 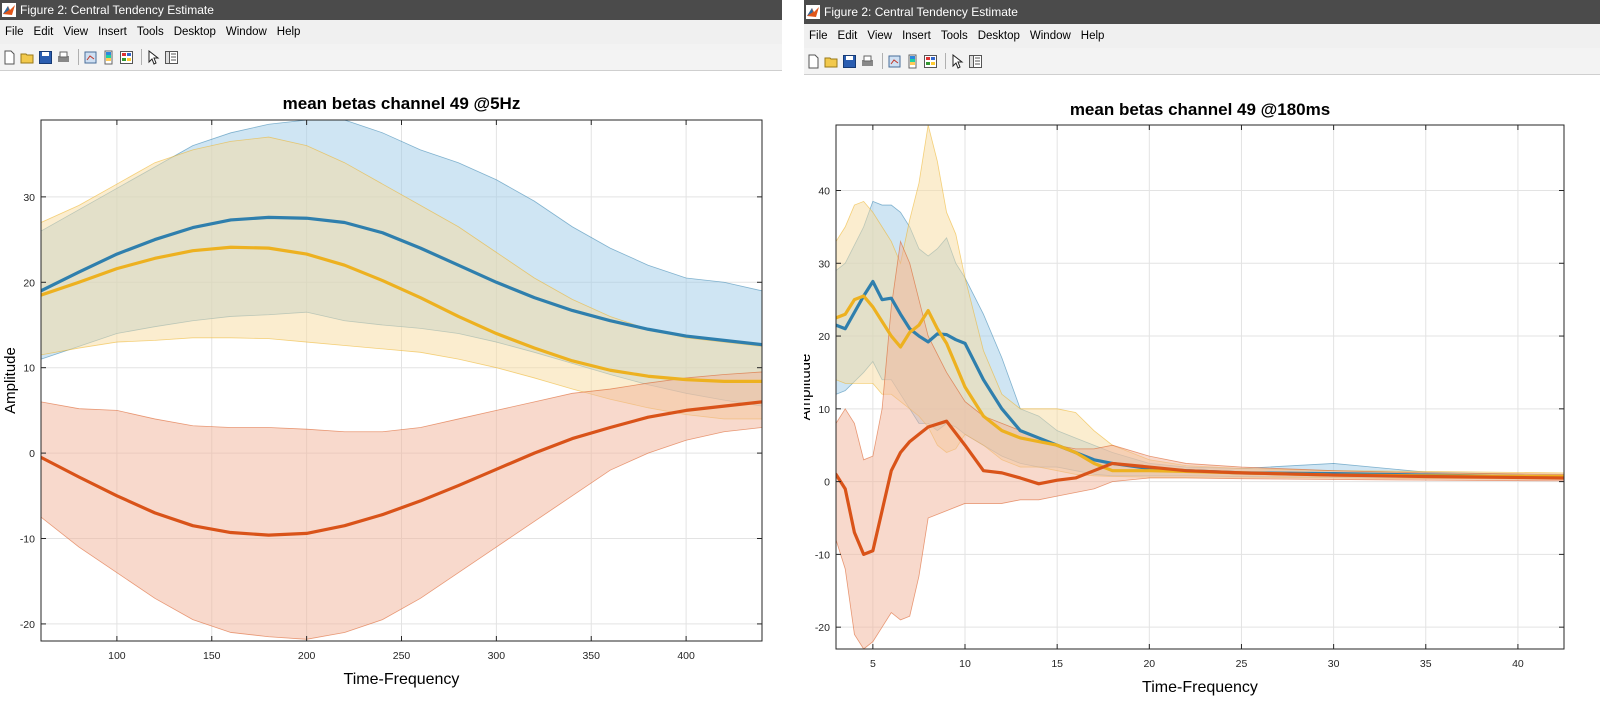 What do you see at coordinates (117, 656) in the screenshot?
I see `x-tick-label: 100` at bounding box center [117, 656].